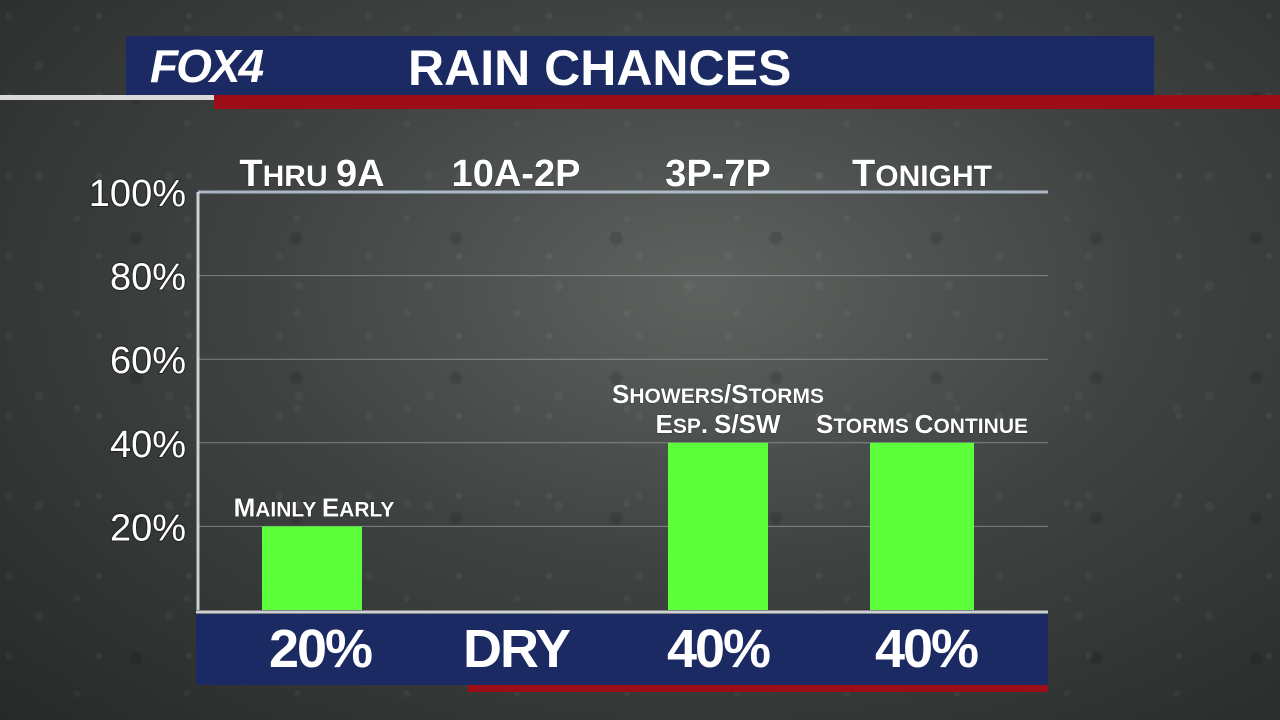 The image size is (1280, 720). What do you see at coordinates (718, 394) in the screenshot?
I see `bar-annotation: SHOWERS/STORMS` at bounding box center [718, 394].